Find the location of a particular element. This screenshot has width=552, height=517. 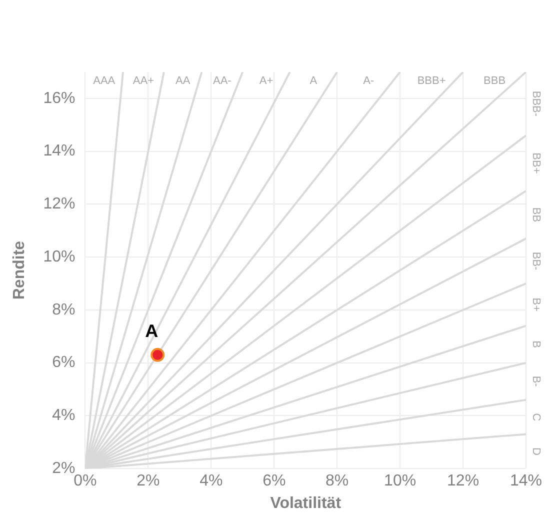

annotation: AA is located at coordinates (183, 81).